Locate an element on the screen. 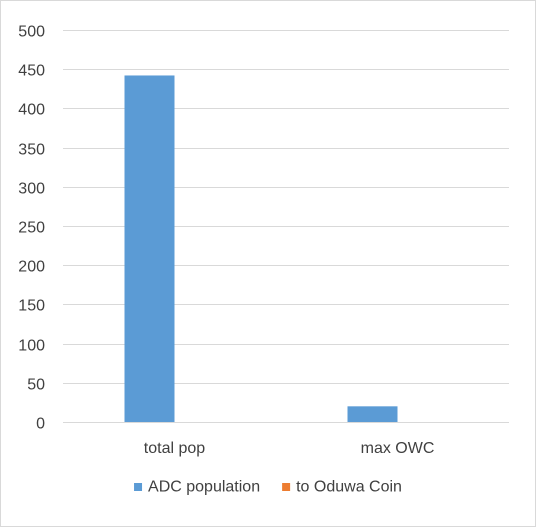  y-tick-label: 50 is located at coordinates (36, 385).